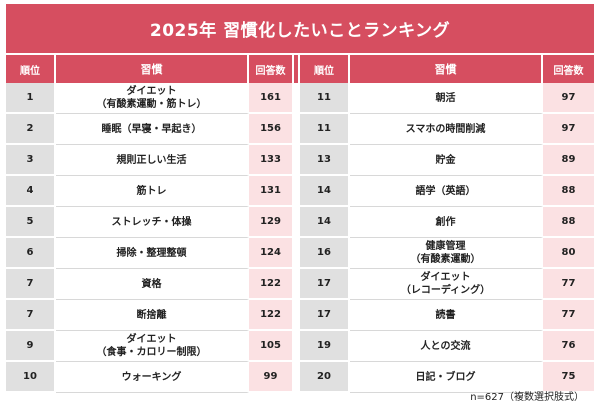 Image resolution: width=600 pixels, height=403 pixels. What do you see at coordinates (152, 346) in the screenshot?
I see `habit-cell: ダイエット （食事・カロリー制限）` at bounding box center [152, 346].